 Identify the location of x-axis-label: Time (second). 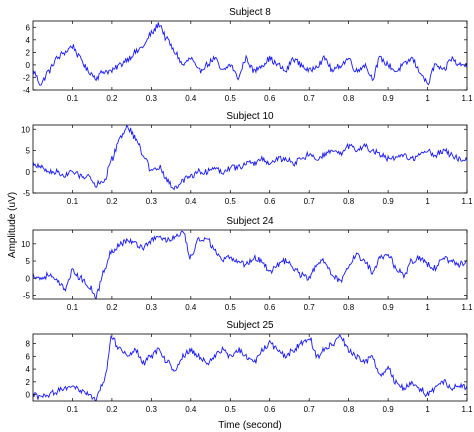
(250, 425).